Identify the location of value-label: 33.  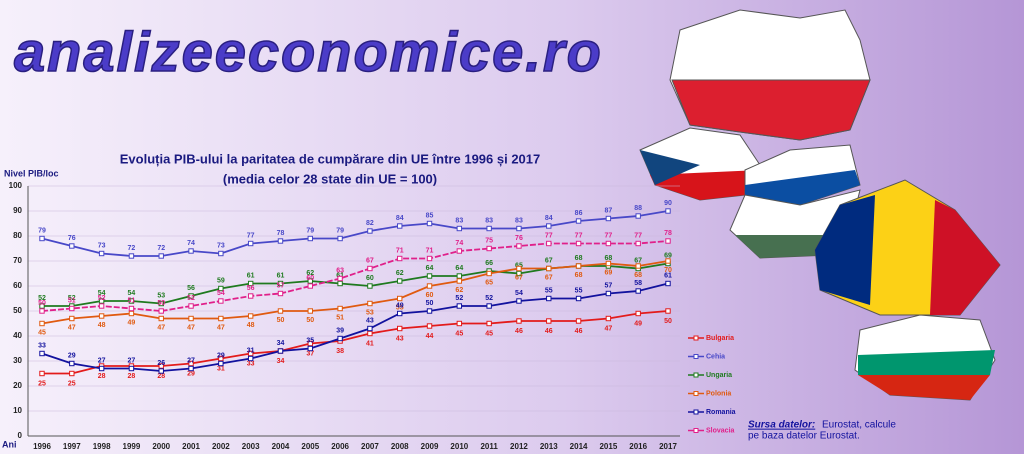
(42, 345).